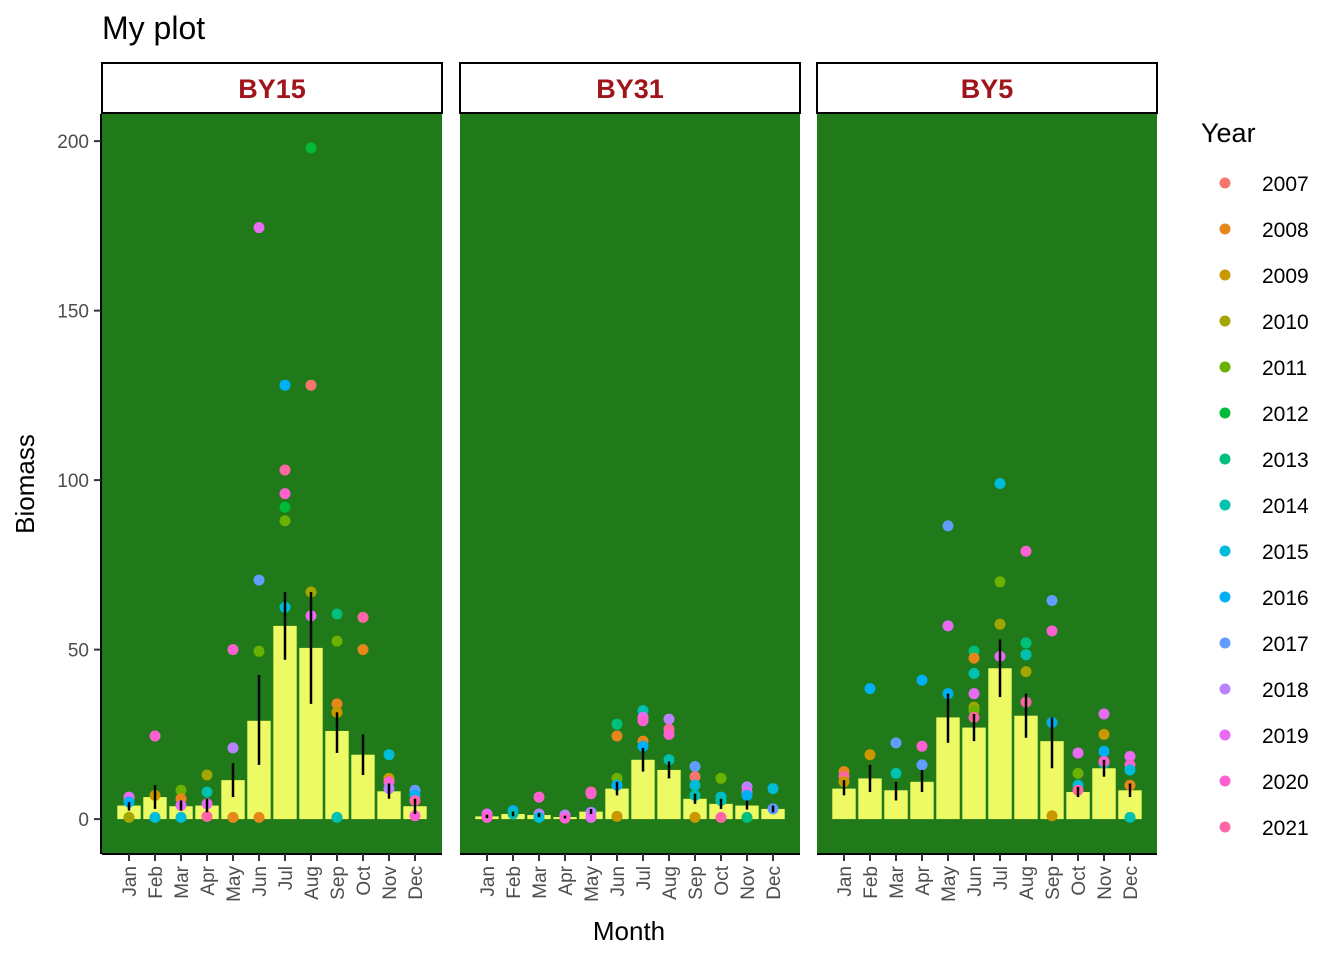 This screenshot has height=960, width=1344. What do you see at coordinates (73, 481) in the screenshot?
I see `y-tick-label: 100` at bounding box center [73, 481].